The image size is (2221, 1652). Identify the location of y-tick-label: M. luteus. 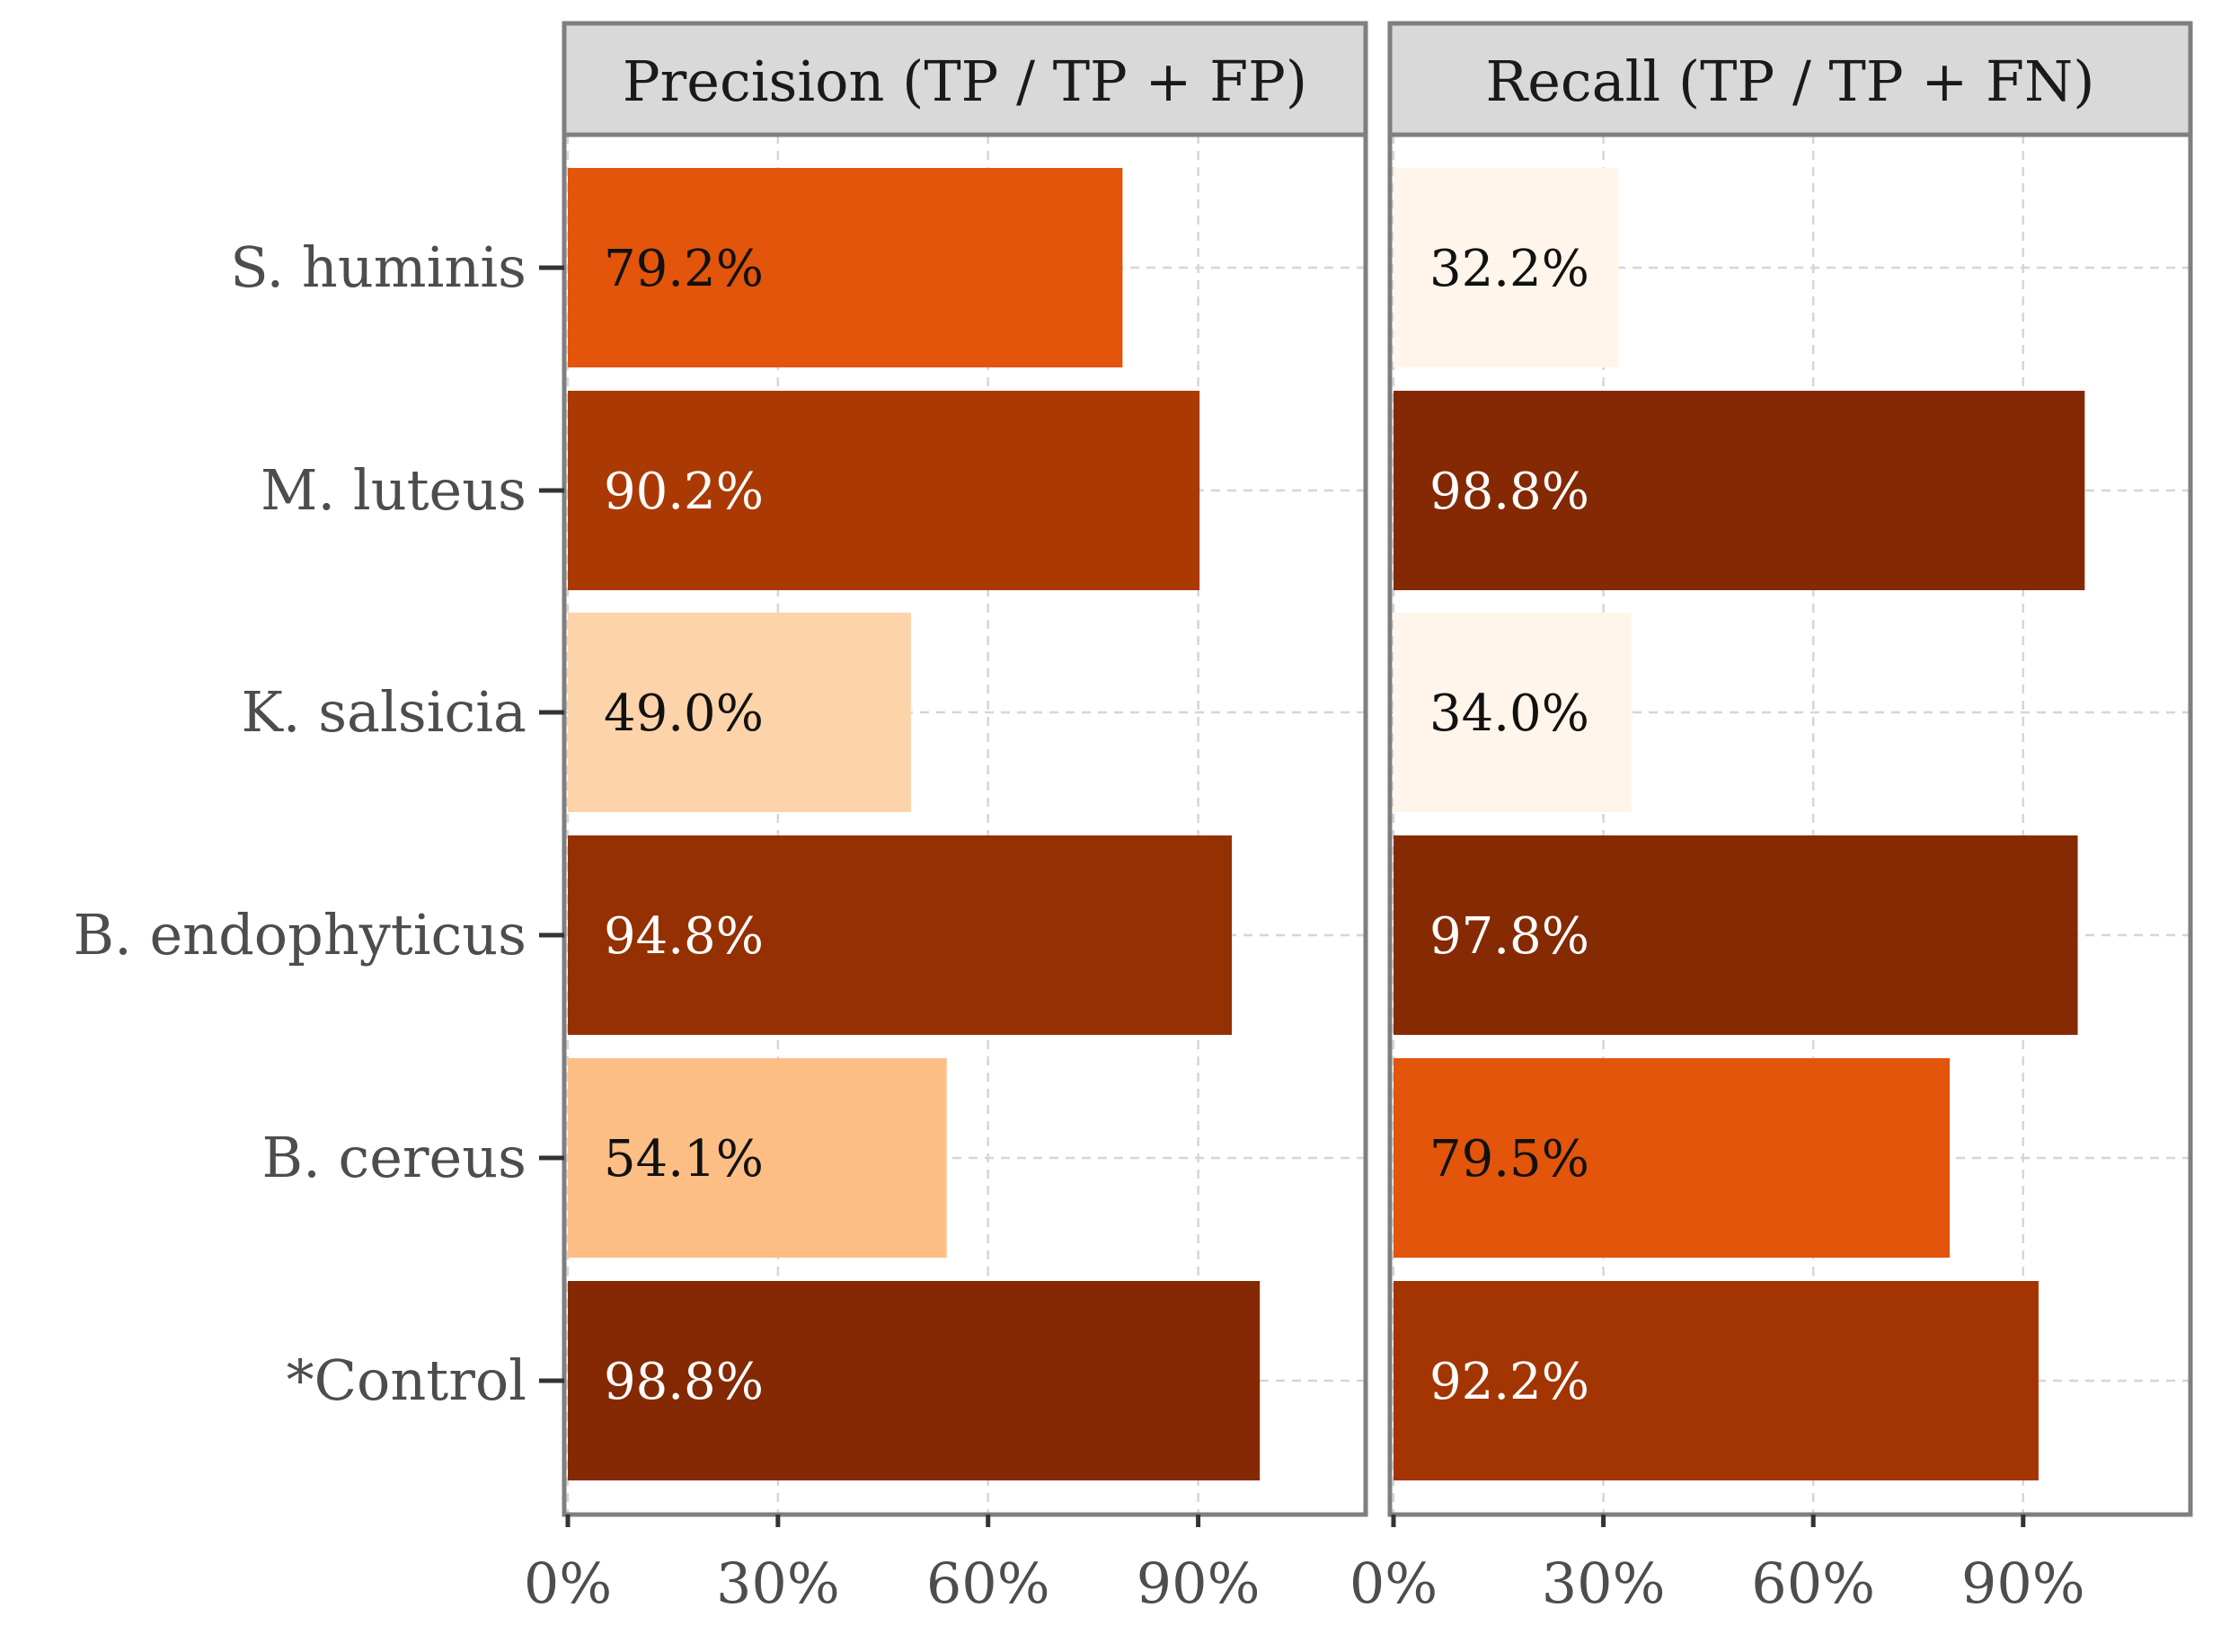
(394, 490).